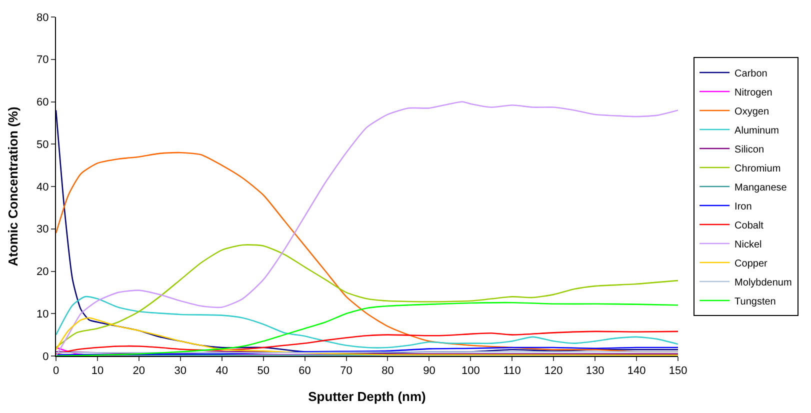  I want to click on x-tick-label: 0, so click(56, 371).